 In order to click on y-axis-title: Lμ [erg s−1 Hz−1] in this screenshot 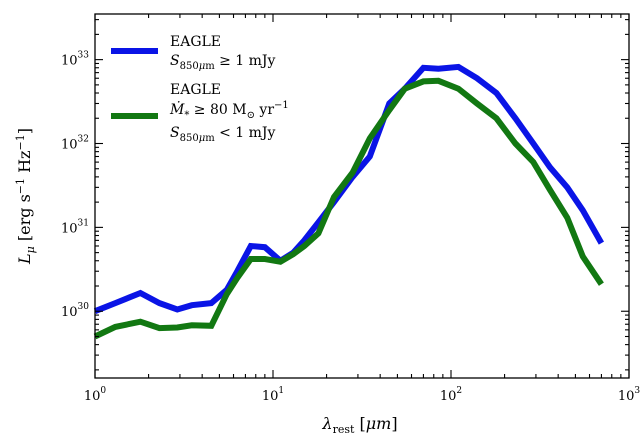, I will do `click(25, 196)`.